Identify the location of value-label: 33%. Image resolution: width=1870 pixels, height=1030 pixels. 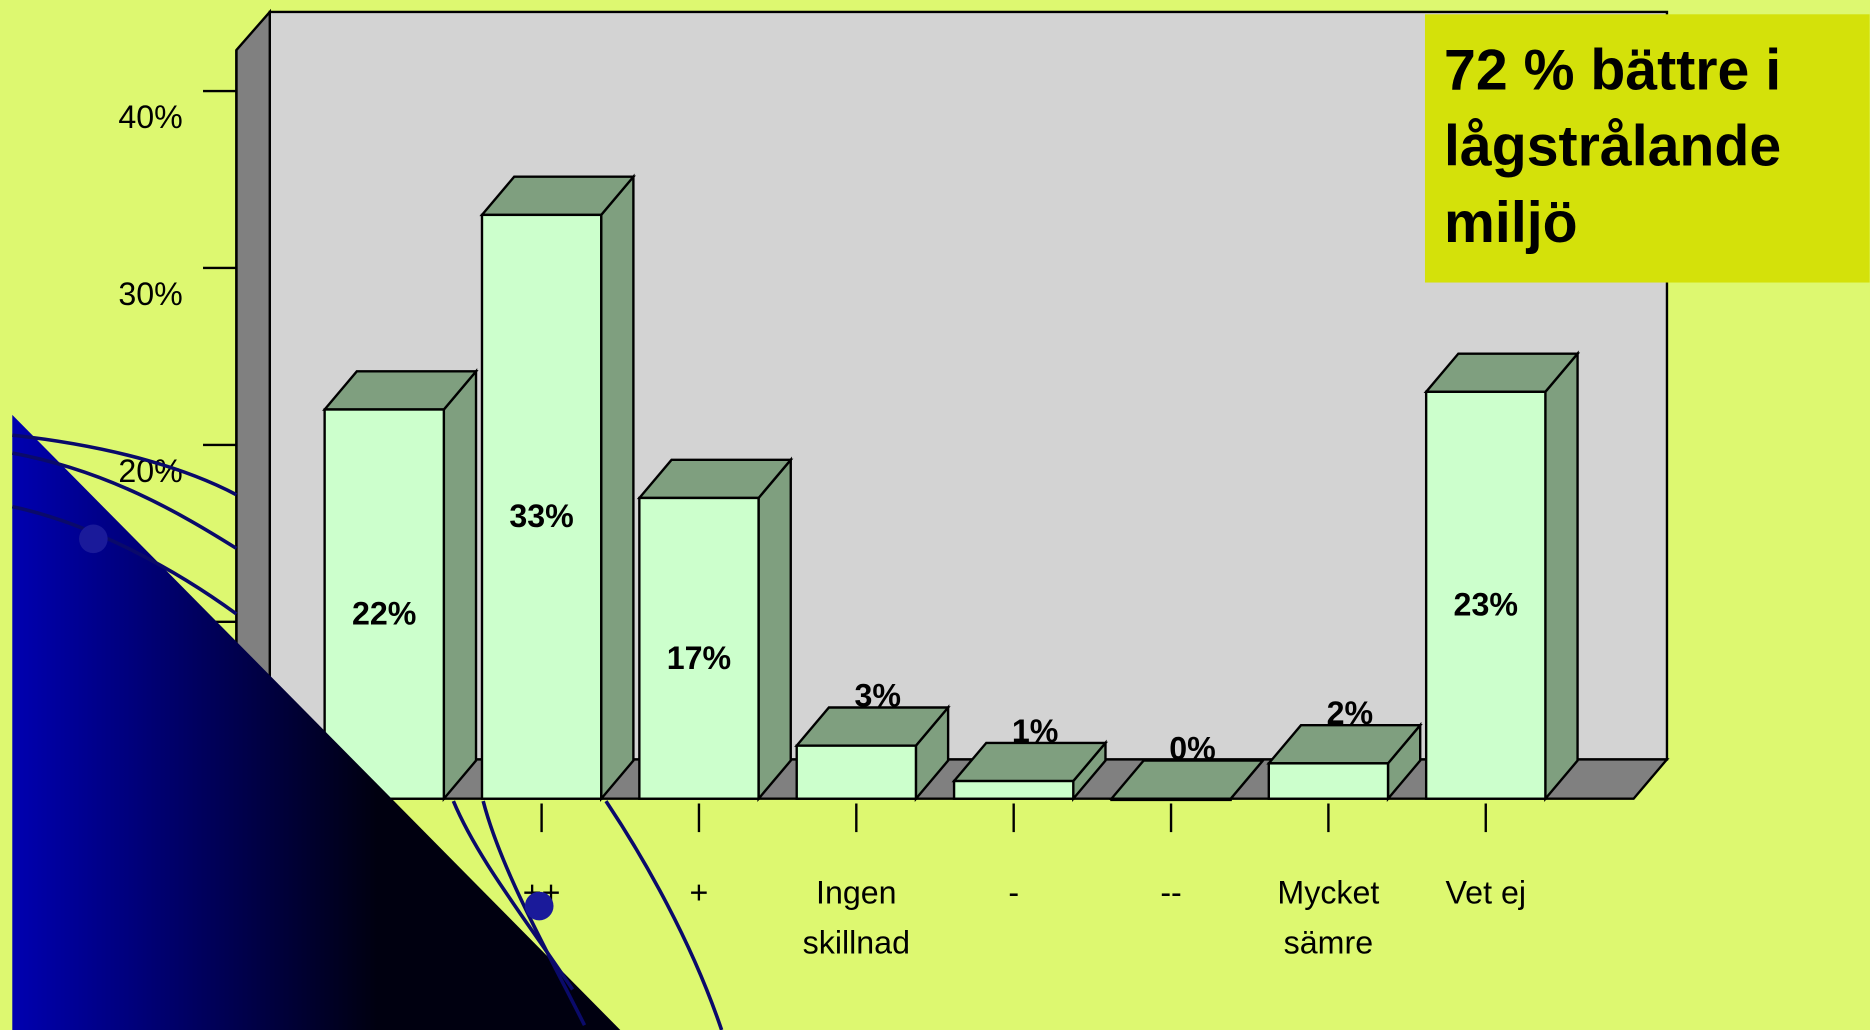
(541, 516).